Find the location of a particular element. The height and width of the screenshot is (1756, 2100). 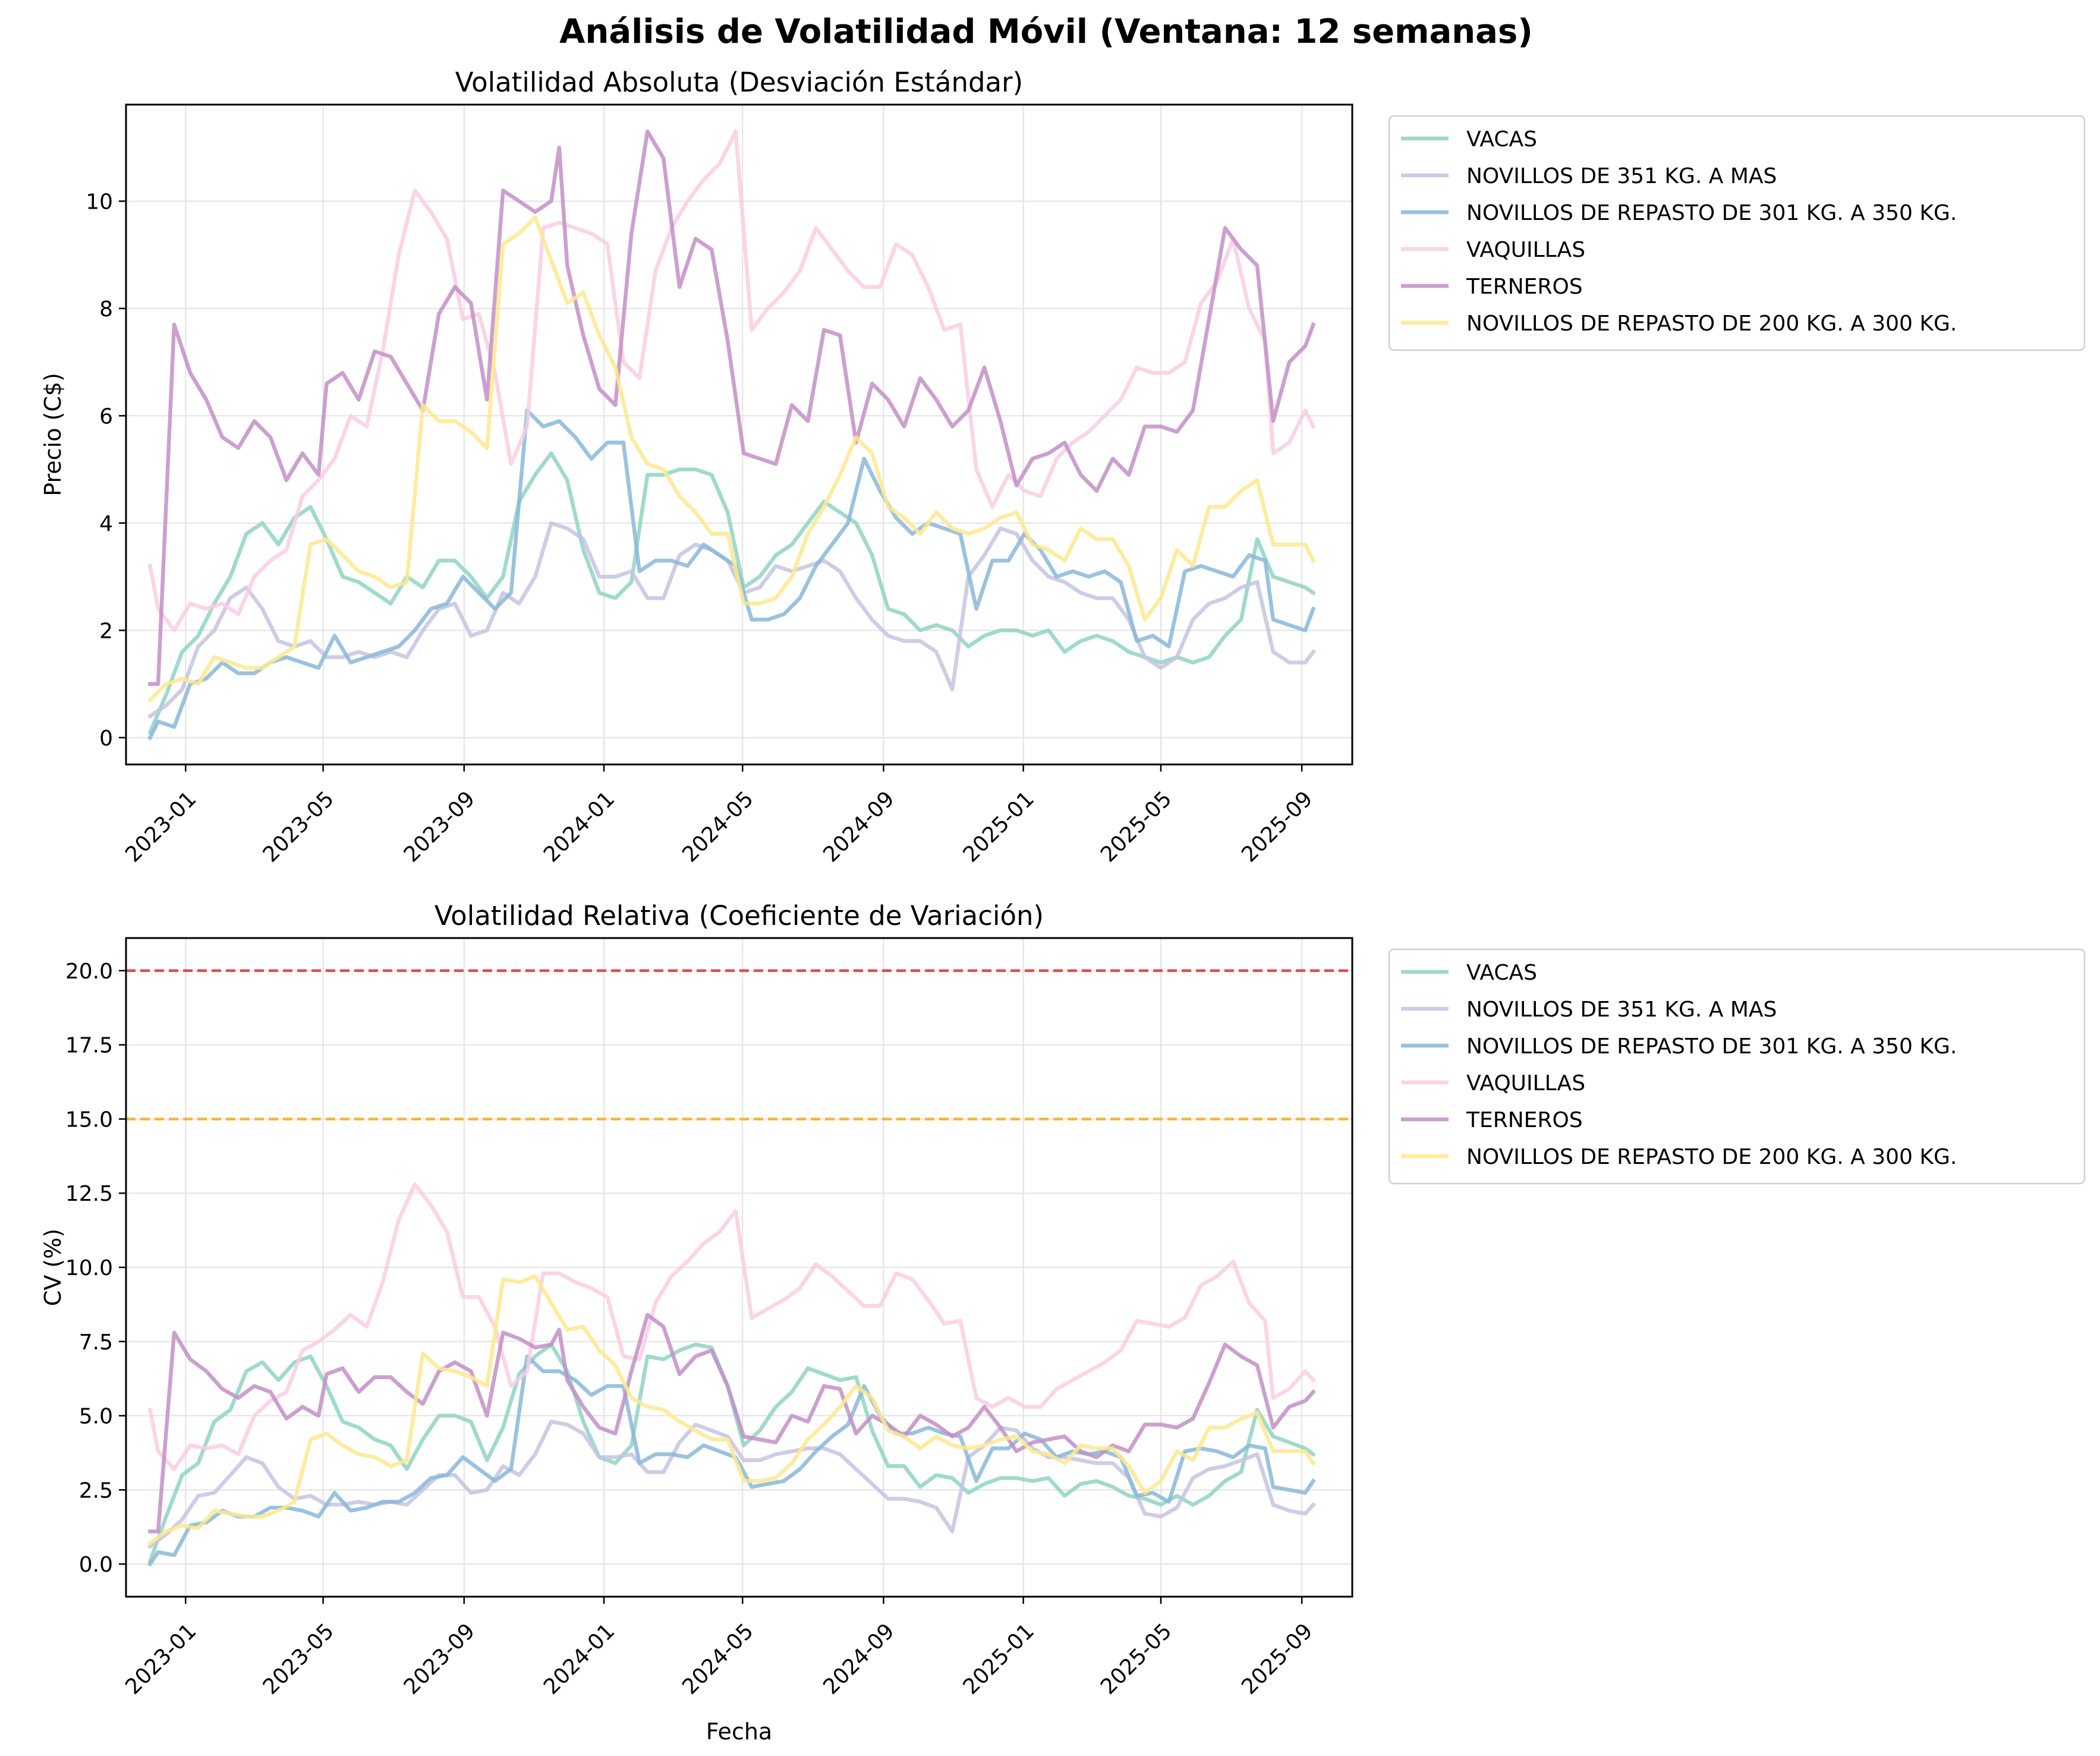

chart1-legend-label-novillos-de-repasto-de-200-kg-a-300-kg: NOVILLOS DE REPASTO DE 200 KG. A 300 KG. is located at coordinates (1711, 323).